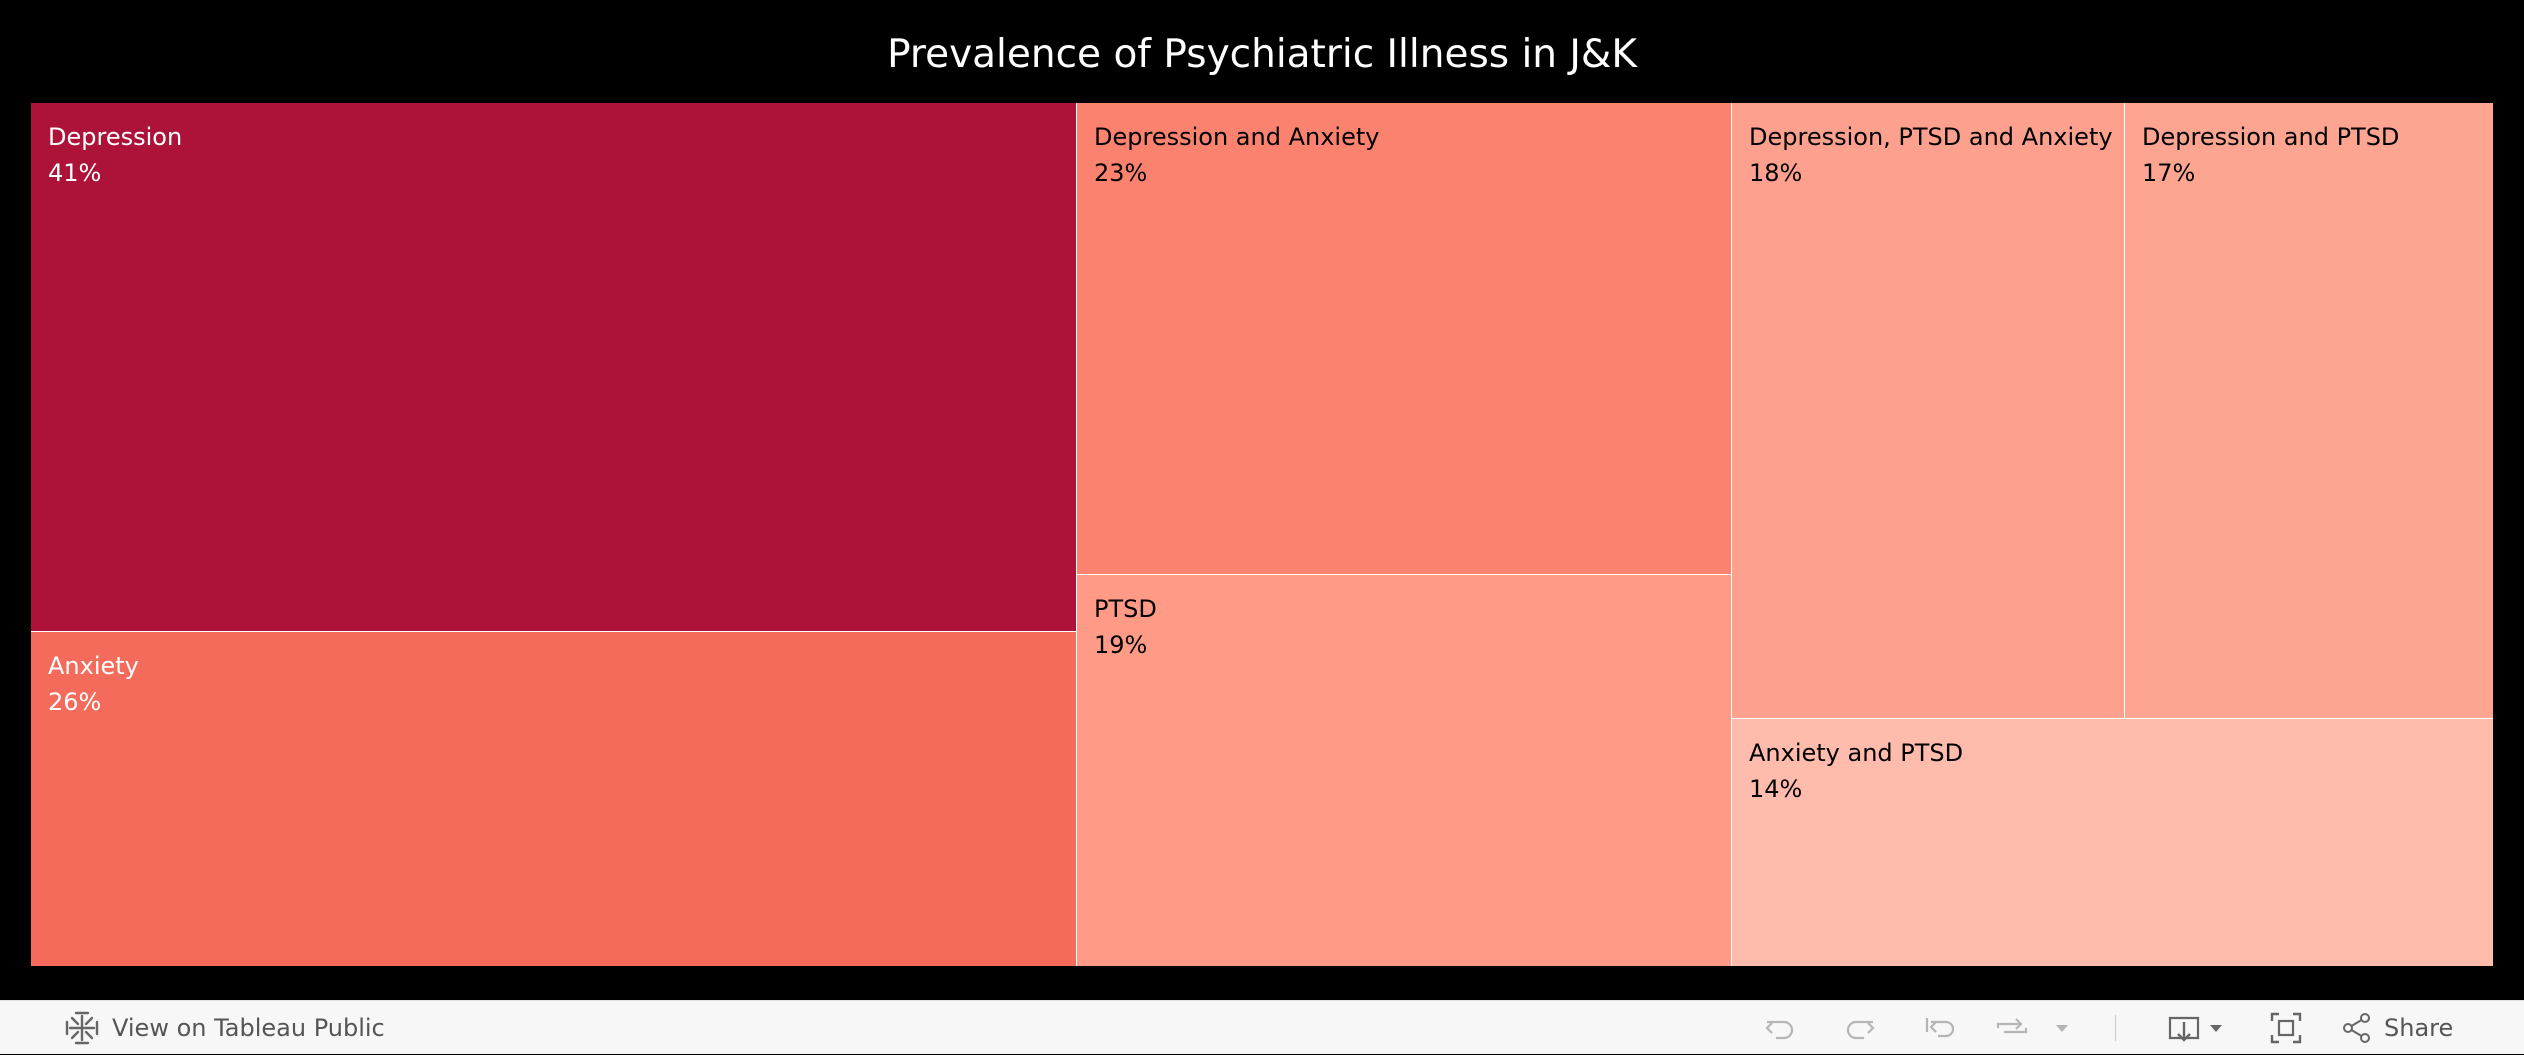  I want to click on refresh-button, so click(2012, 1028).